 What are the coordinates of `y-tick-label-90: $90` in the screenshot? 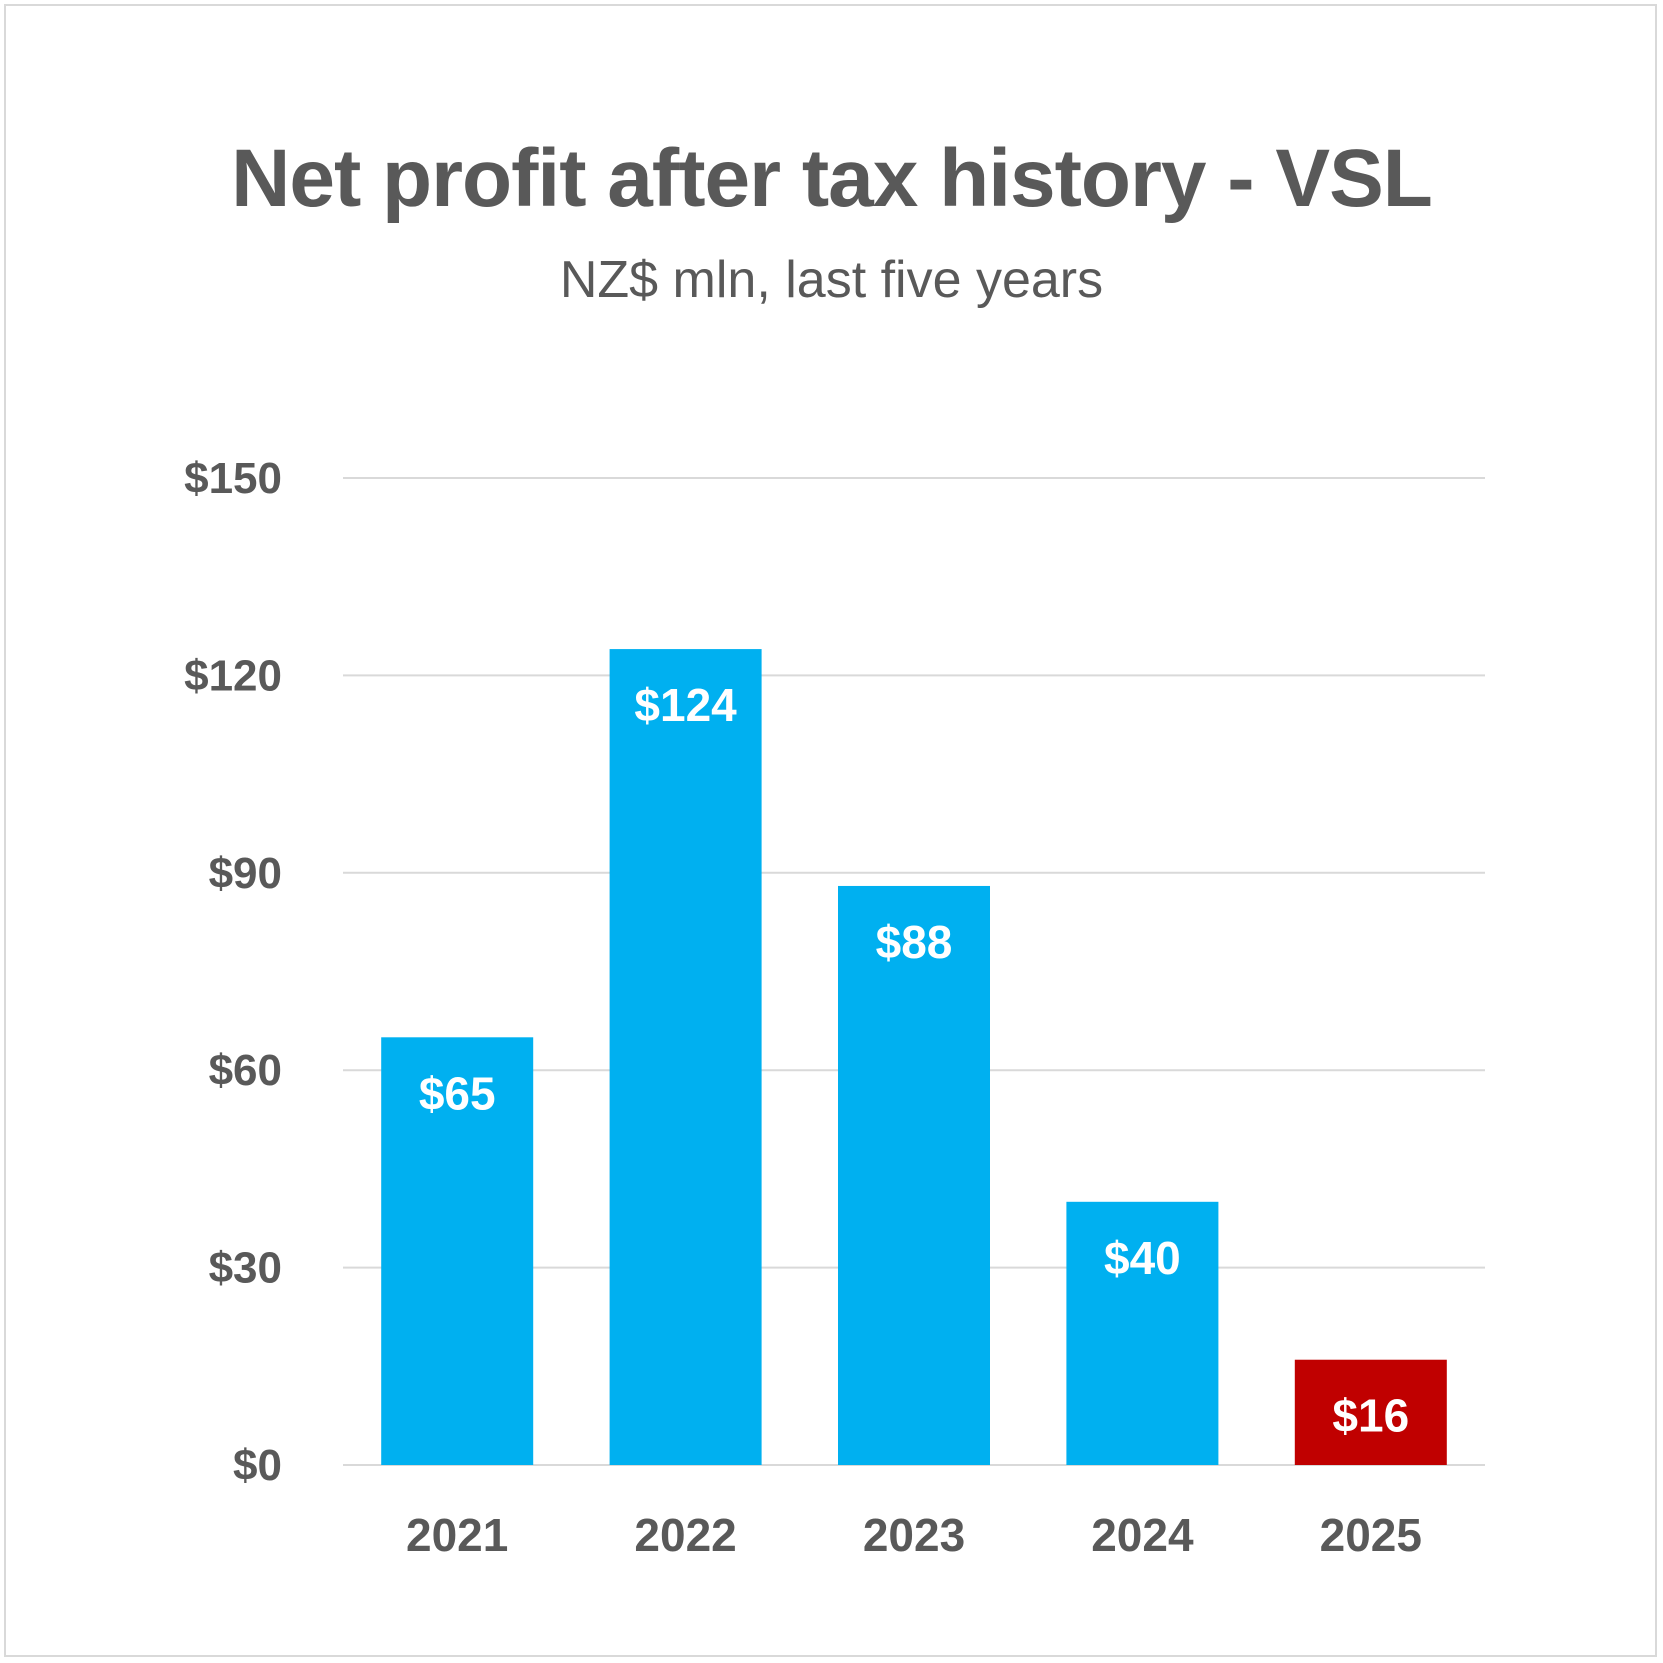 It's located at (245, 873).